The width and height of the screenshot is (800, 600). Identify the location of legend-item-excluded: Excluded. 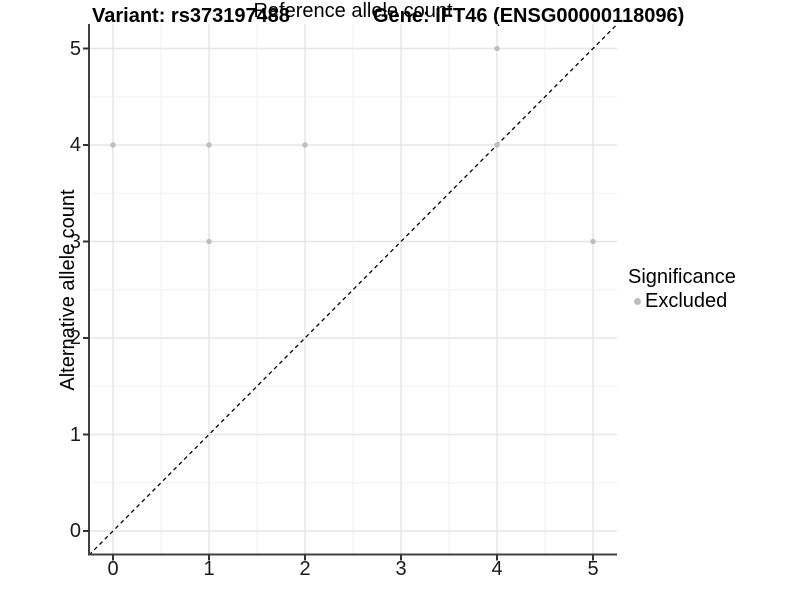
(685, 301).